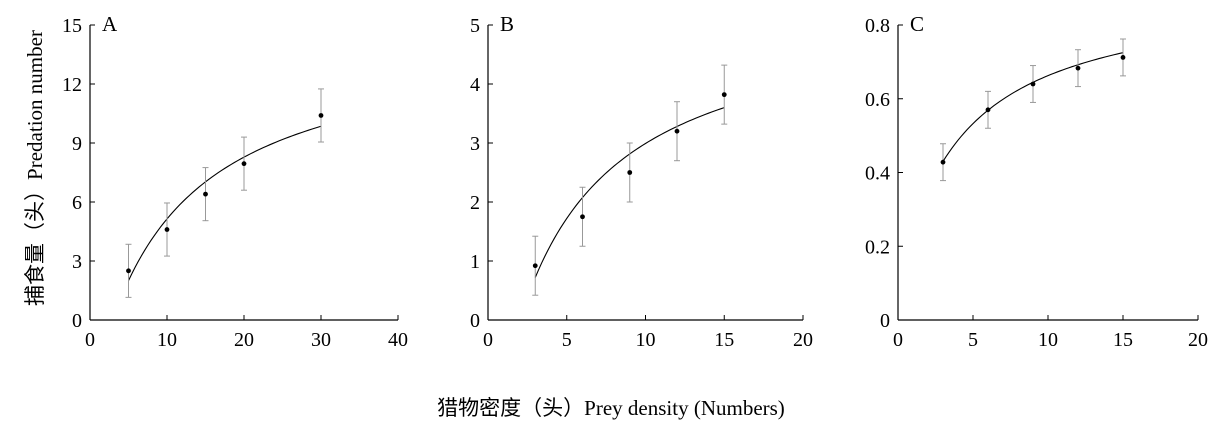  What do you see at coordinates (475, 262) in the screenshot?
I see `y-tick-label: 1` at bounding box center [475, 262].